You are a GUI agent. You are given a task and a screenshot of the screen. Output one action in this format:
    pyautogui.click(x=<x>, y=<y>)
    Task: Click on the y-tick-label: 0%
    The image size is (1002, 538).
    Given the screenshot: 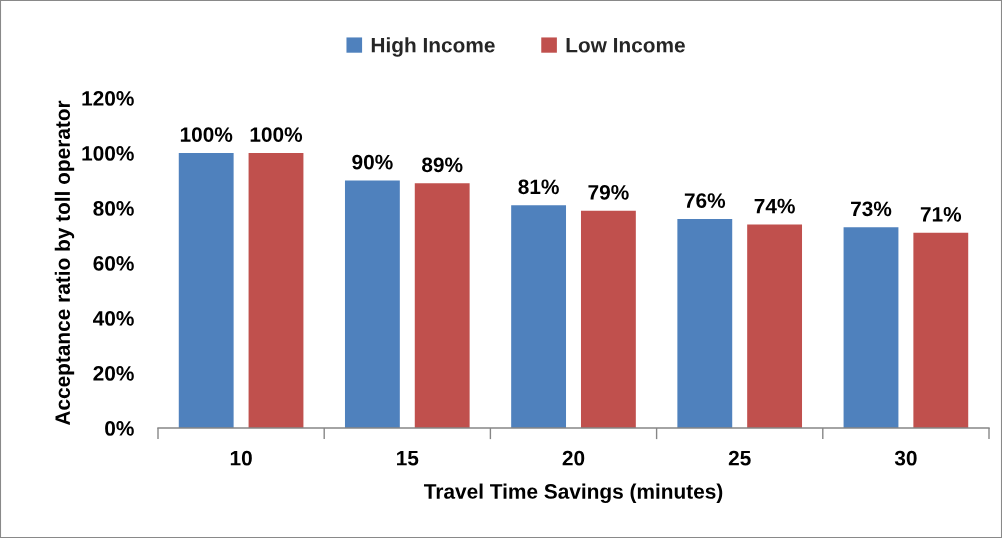 What is the action you would take?
    pyautogui.click(x=119, y=428)
    